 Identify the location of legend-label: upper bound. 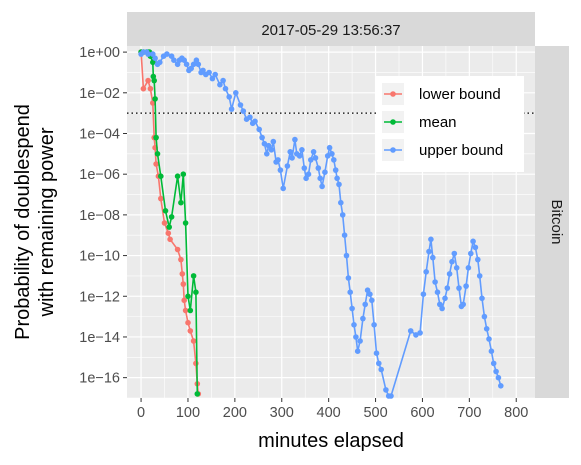
(461, 150).